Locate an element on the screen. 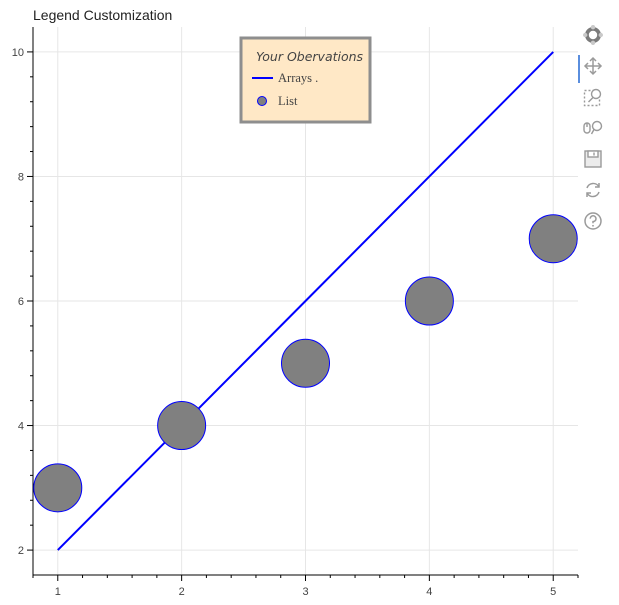 The height and width of the screenshot is (605, 619). save-icon is located at coordinates (593, 159).